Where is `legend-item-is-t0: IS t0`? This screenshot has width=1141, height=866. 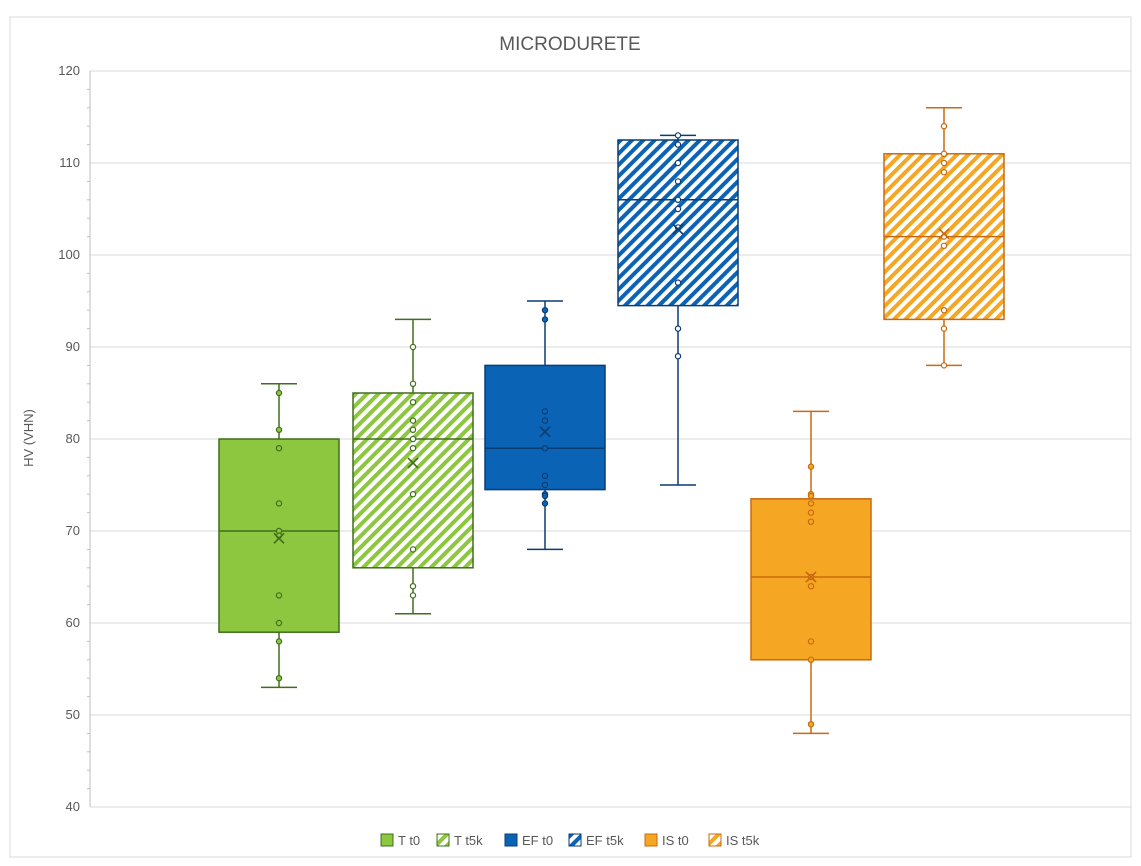
legend-item-is-t0: IS t0 is located at coordinates (667, 840).